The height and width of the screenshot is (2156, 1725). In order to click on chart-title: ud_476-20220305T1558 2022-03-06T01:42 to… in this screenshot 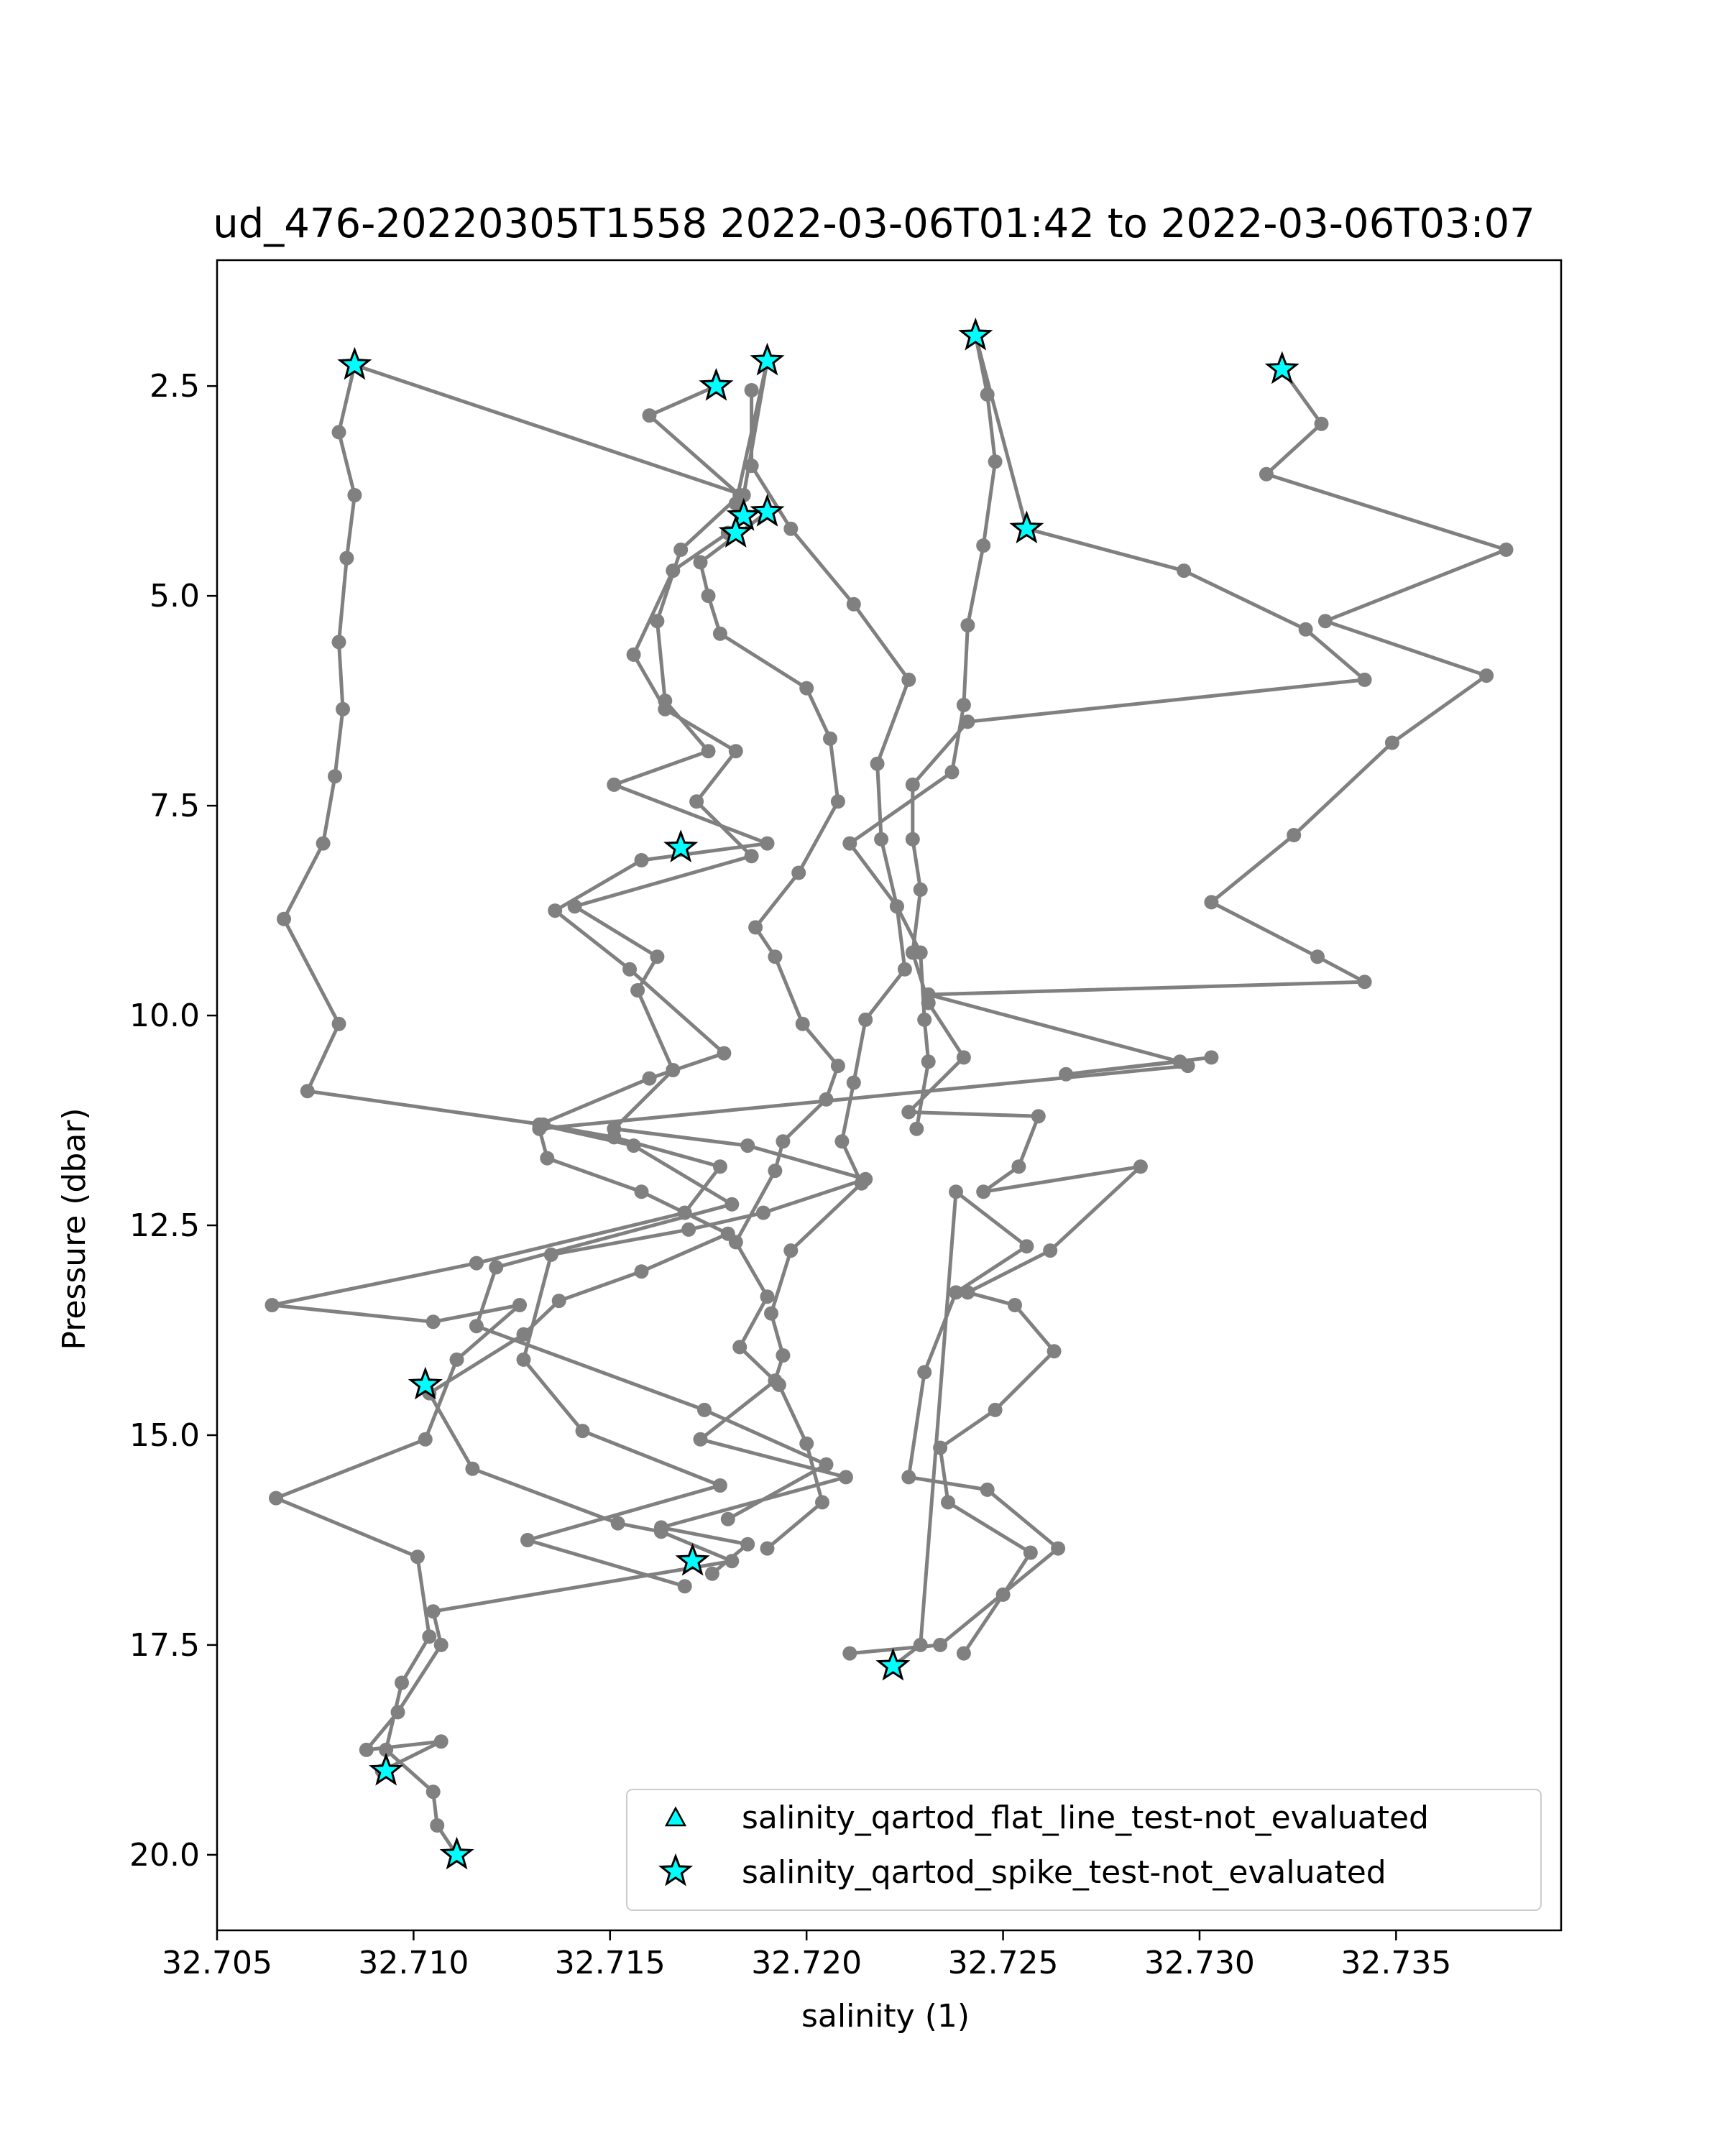, I will do `click(874, 224)`.